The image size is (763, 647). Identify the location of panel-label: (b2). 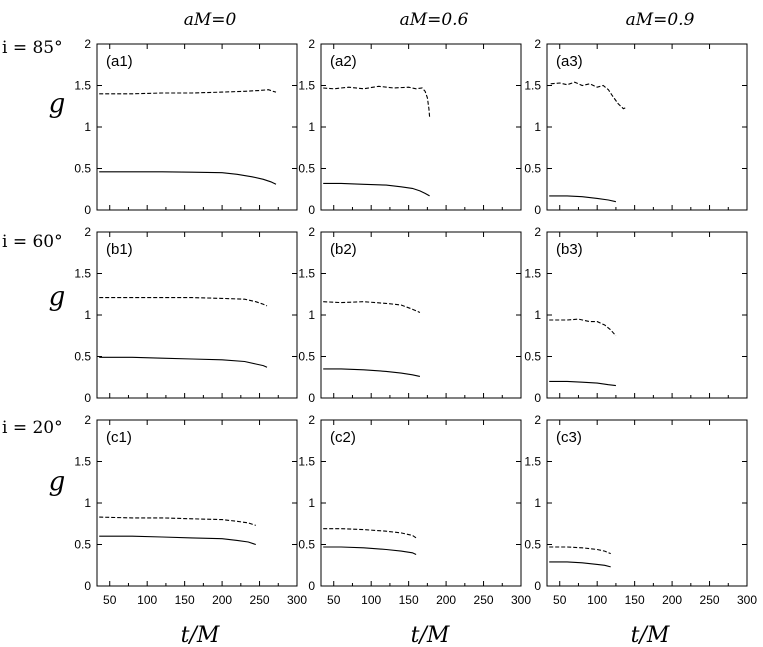
(343, 249).